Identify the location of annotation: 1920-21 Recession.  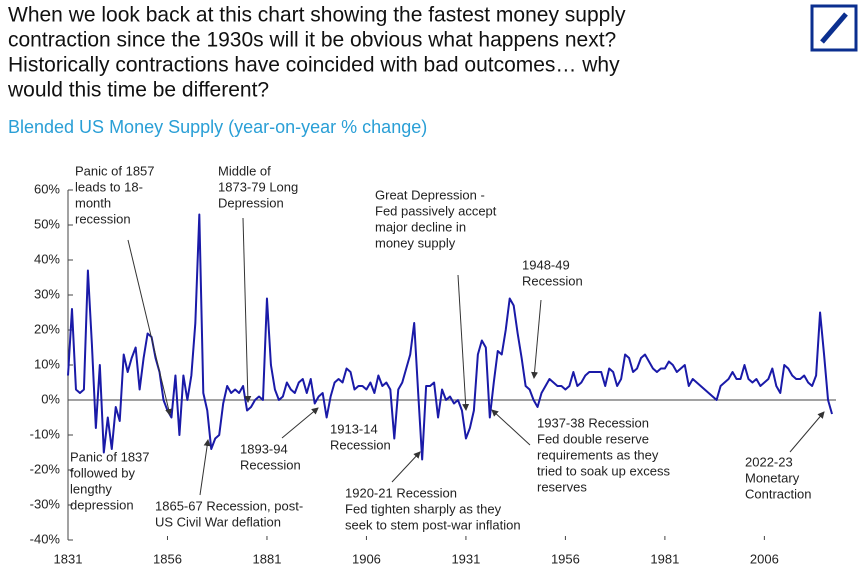
(401, 492).